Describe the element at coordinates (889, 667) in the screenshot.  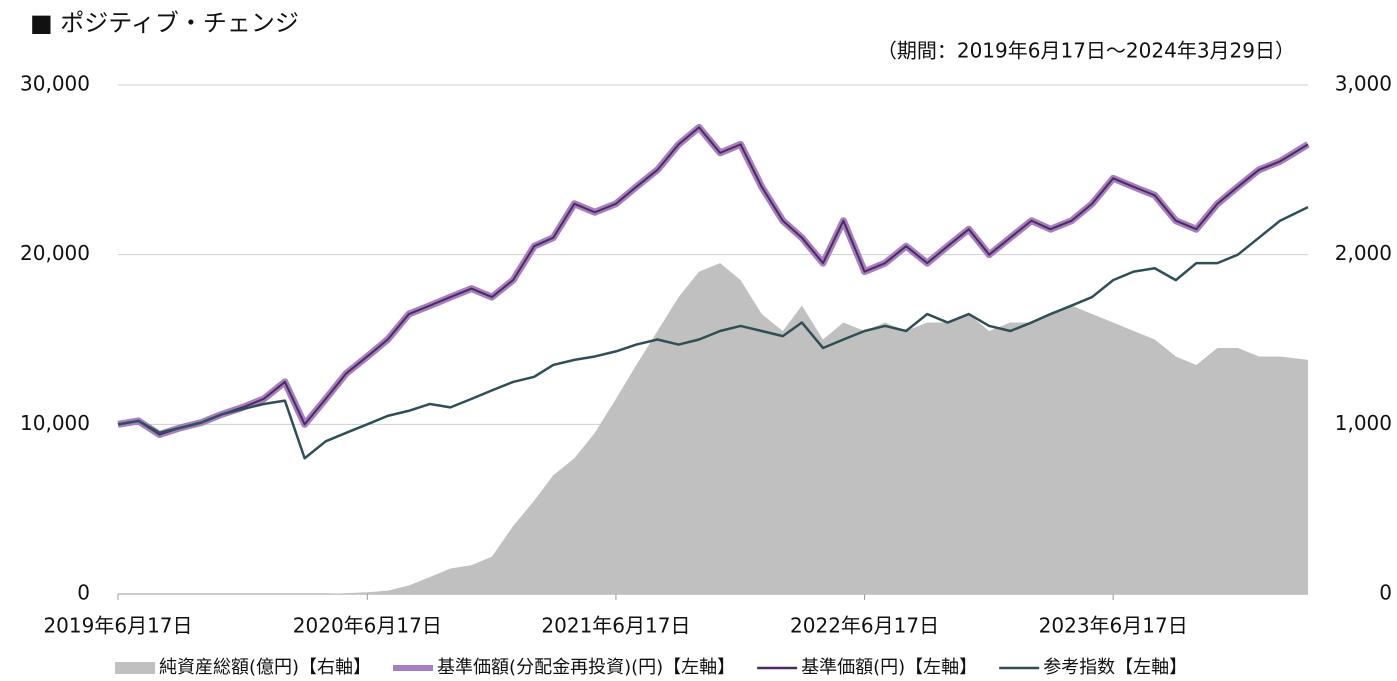
I see `legend-label: 基準価額(円)【左軸】` at that location.